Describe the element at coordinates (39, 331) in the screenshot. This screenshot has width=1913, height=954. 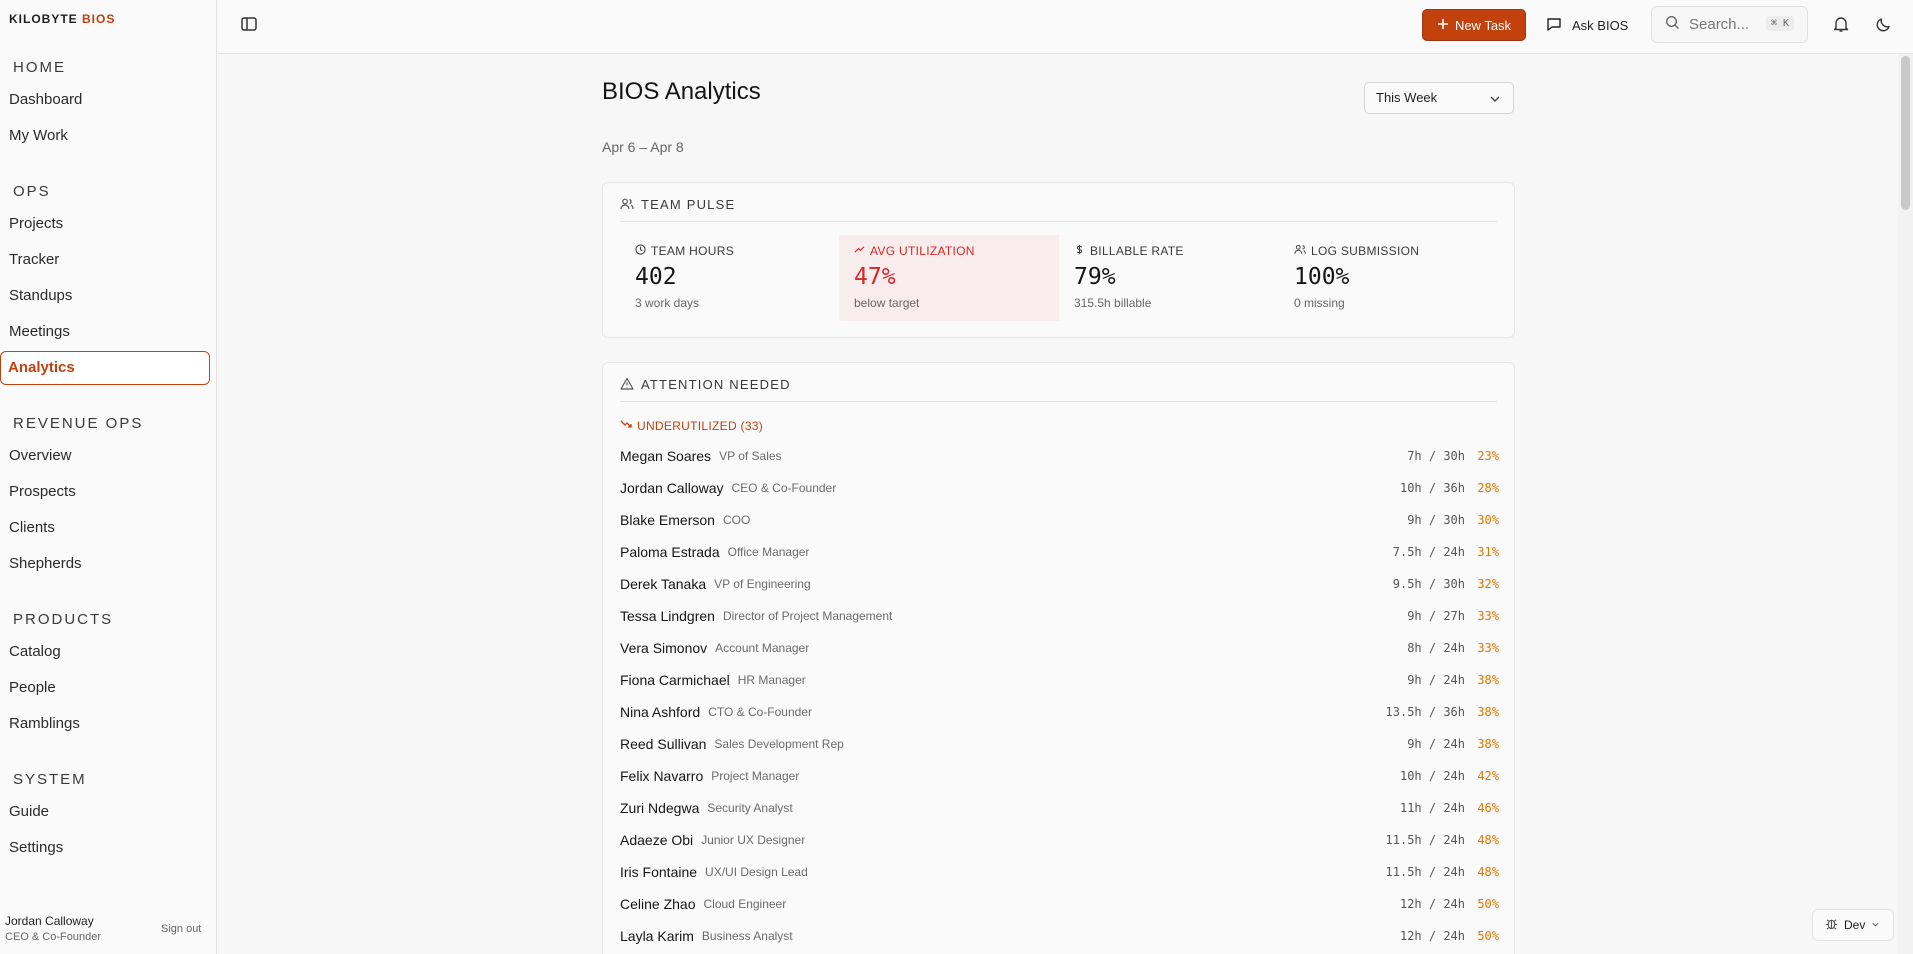
I see `sidebar-item-meetings: Meetings` at that location.